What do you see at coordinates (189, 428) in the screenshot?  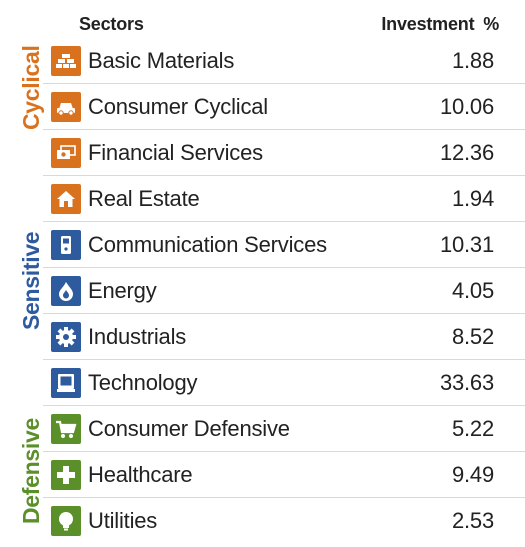 I see `sector-name: Consumer Defensive` at bounding box center [189, 428].